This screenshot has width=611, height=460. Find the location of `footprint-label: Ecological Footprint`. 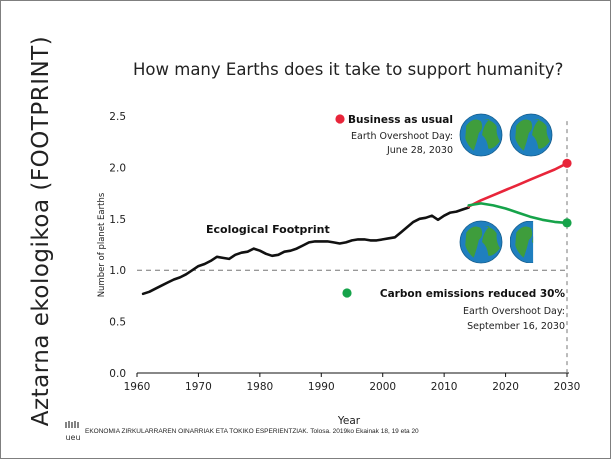

footprint-label: Ecological Footprint is located at coordinates (268, 229).